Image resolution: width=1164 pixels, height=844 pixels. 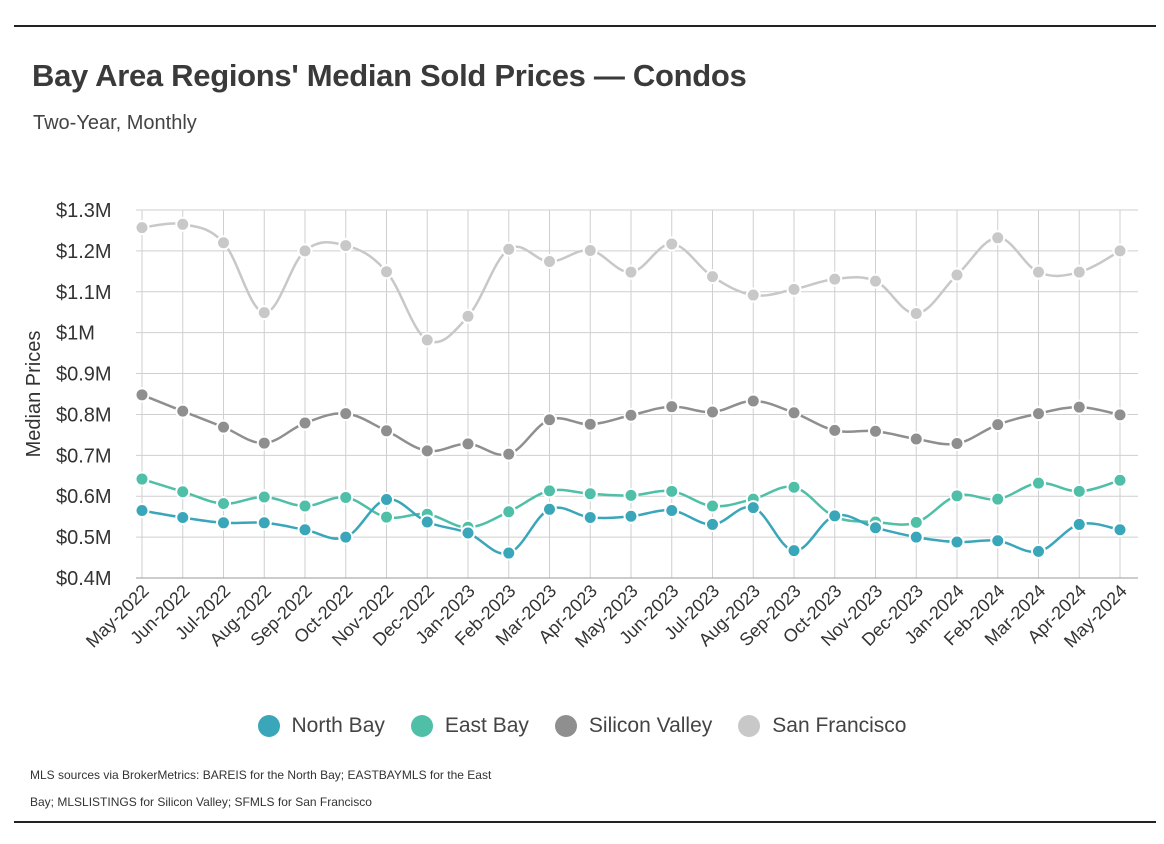 What do you see at coordinates (631, 526) in the screenshot?
I see `series-north-bay` at bounding box center [631, 526].